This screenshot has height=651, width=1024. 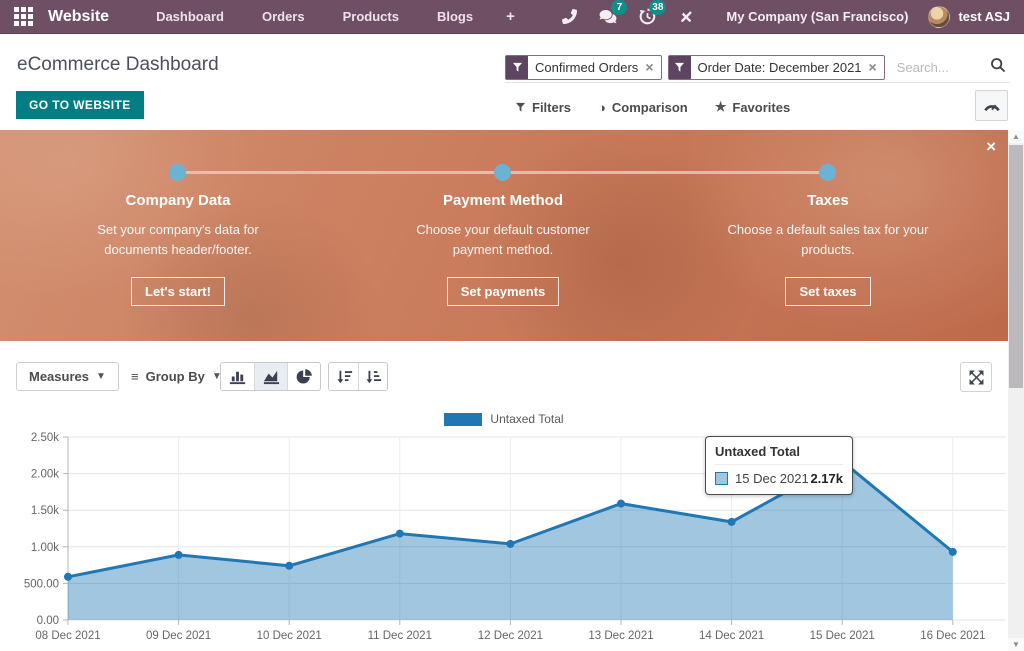 I want to click on step-dot-payment-method, so click(x=502, y=172).